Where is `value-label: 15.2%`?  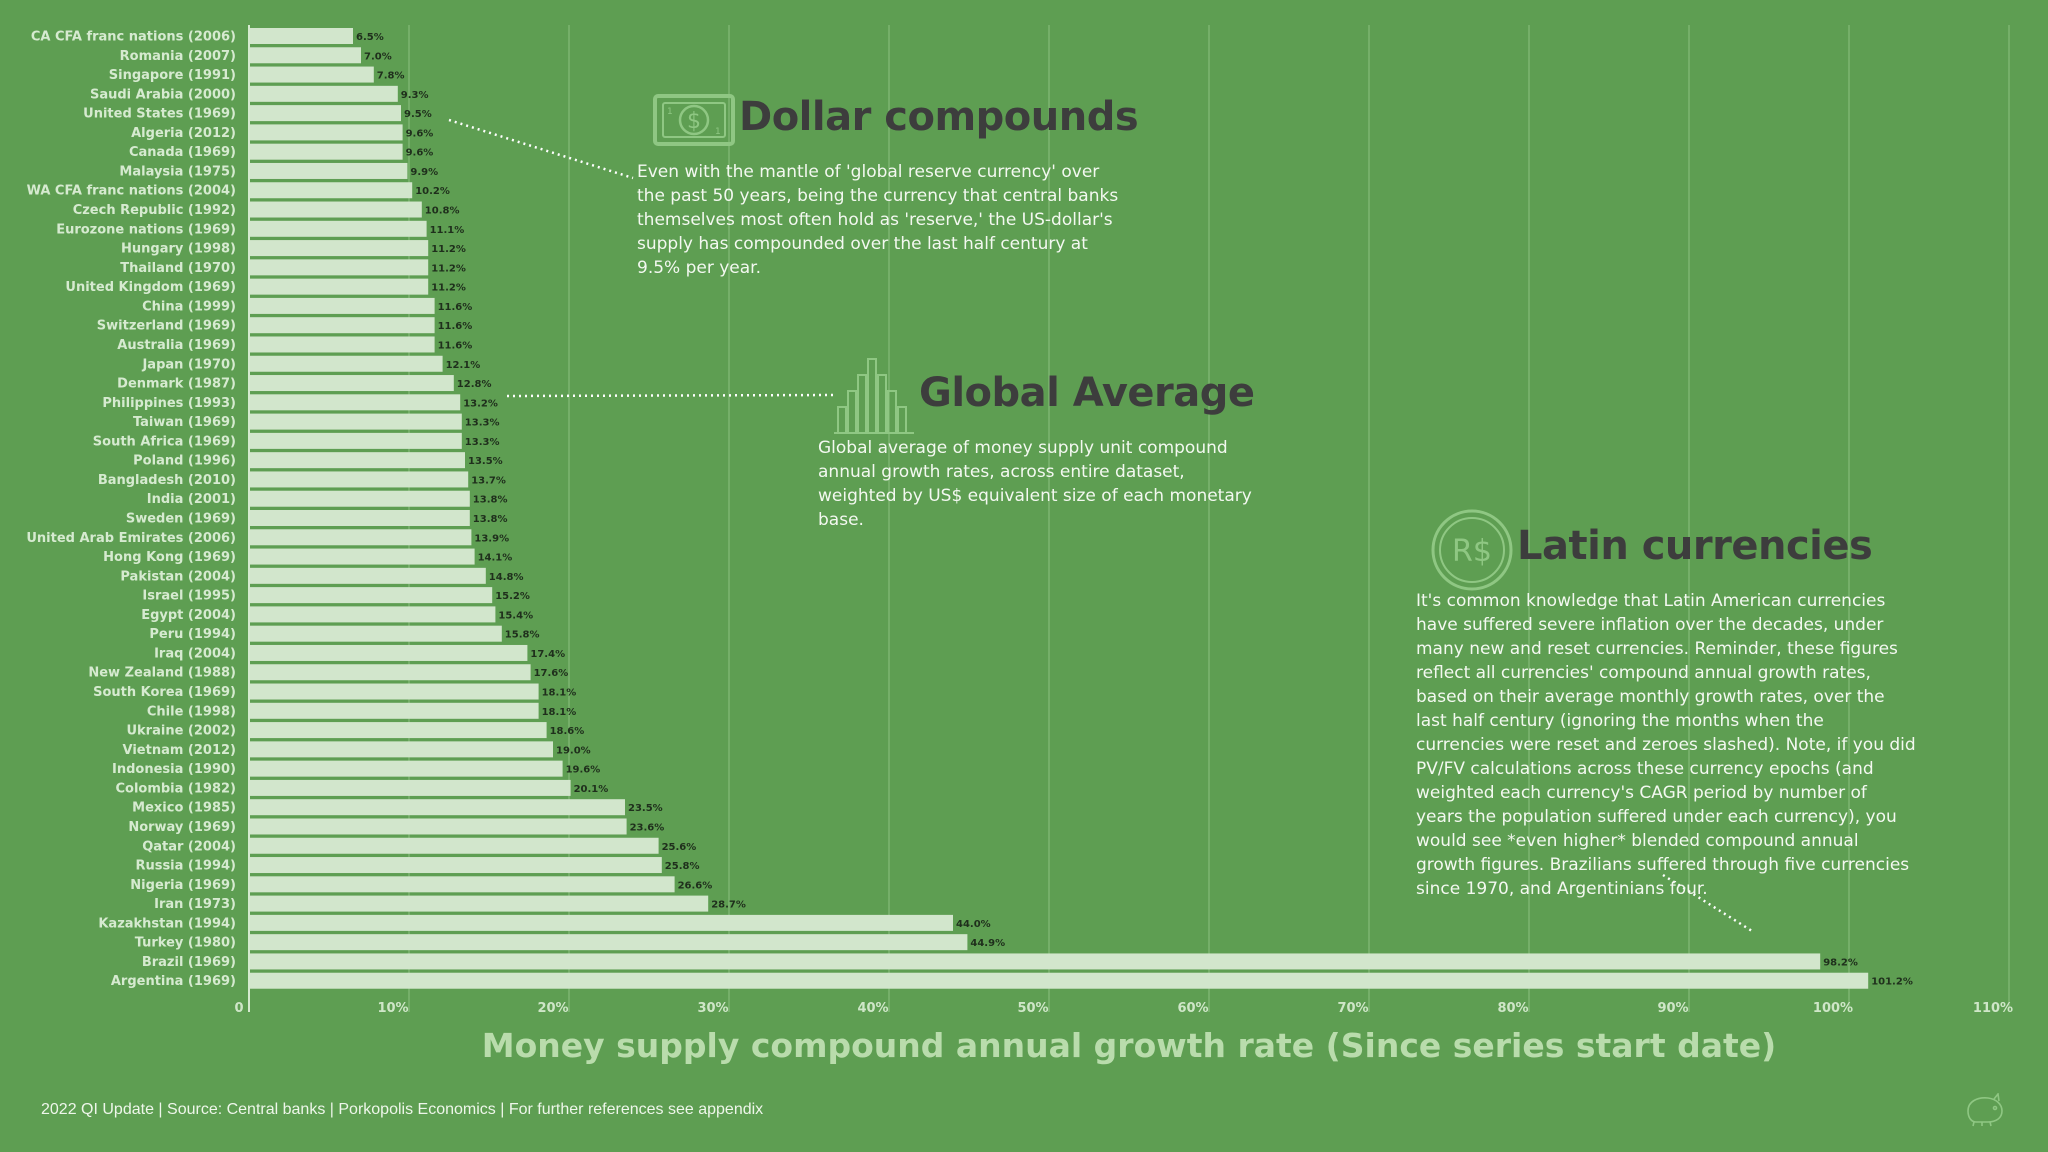
value-label: 15.2% is located at coordinates (512, 596).